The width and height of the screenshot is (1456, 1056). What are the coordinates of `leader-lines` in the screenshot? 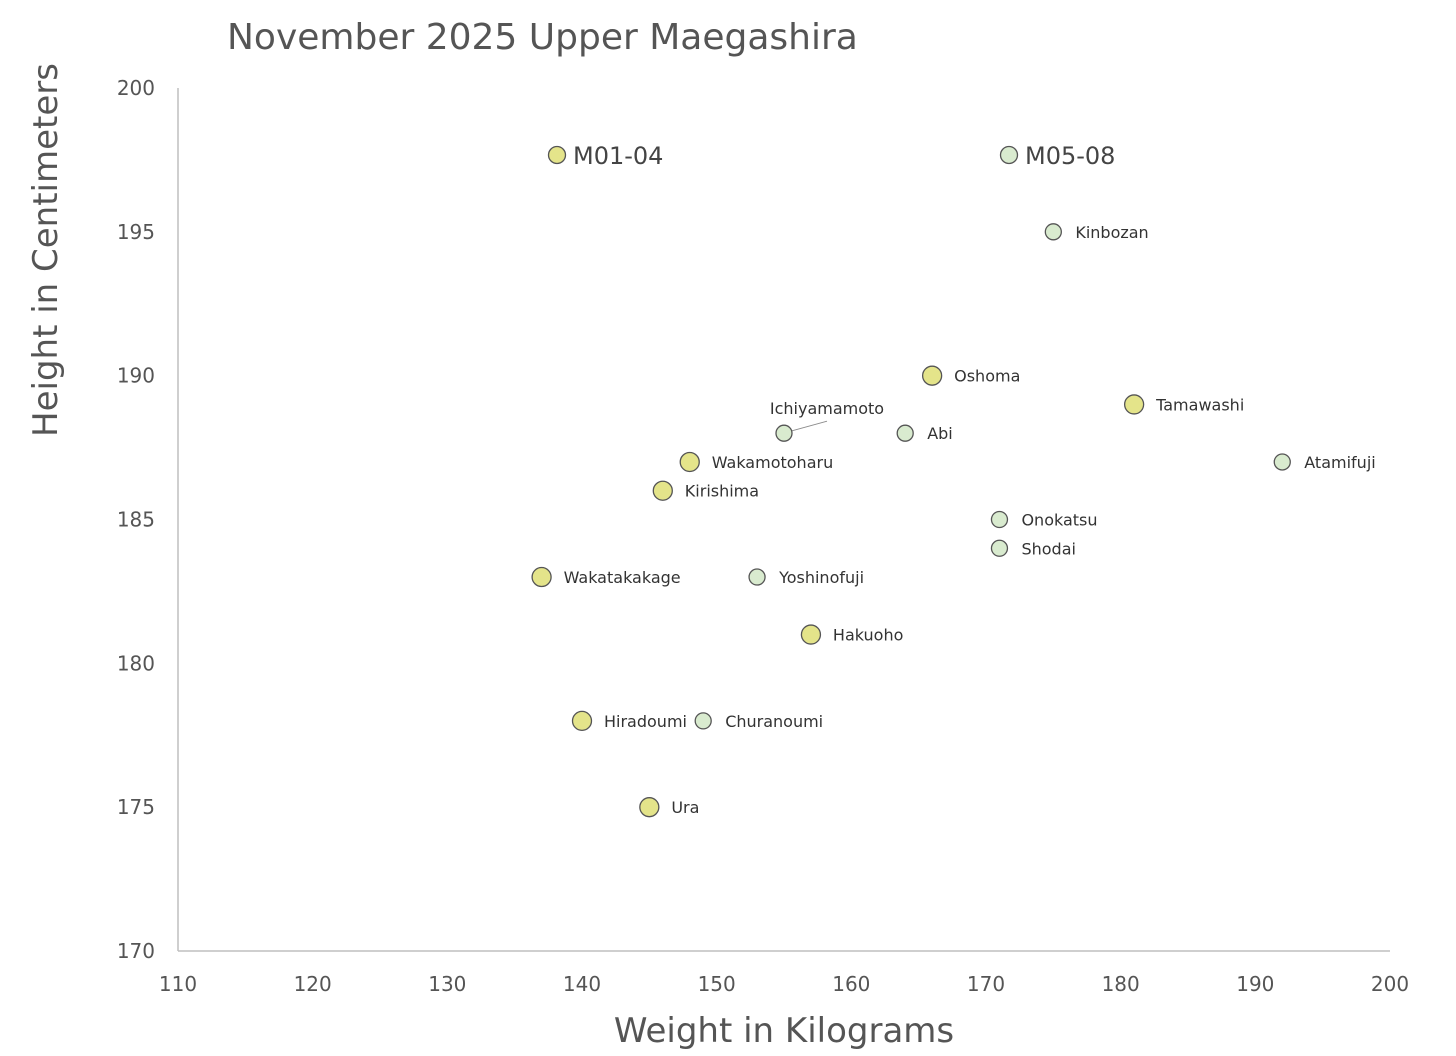 It's located at (807, 426).